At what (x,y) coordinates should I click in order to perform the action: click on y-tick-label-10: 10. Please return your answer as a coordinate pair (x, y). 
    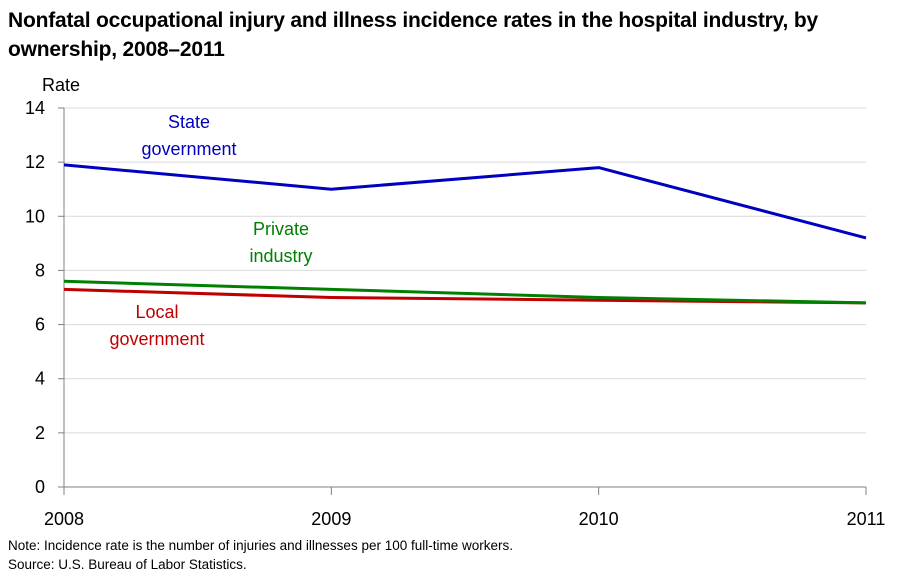
    Looking at the image, I should click on (35, 216).